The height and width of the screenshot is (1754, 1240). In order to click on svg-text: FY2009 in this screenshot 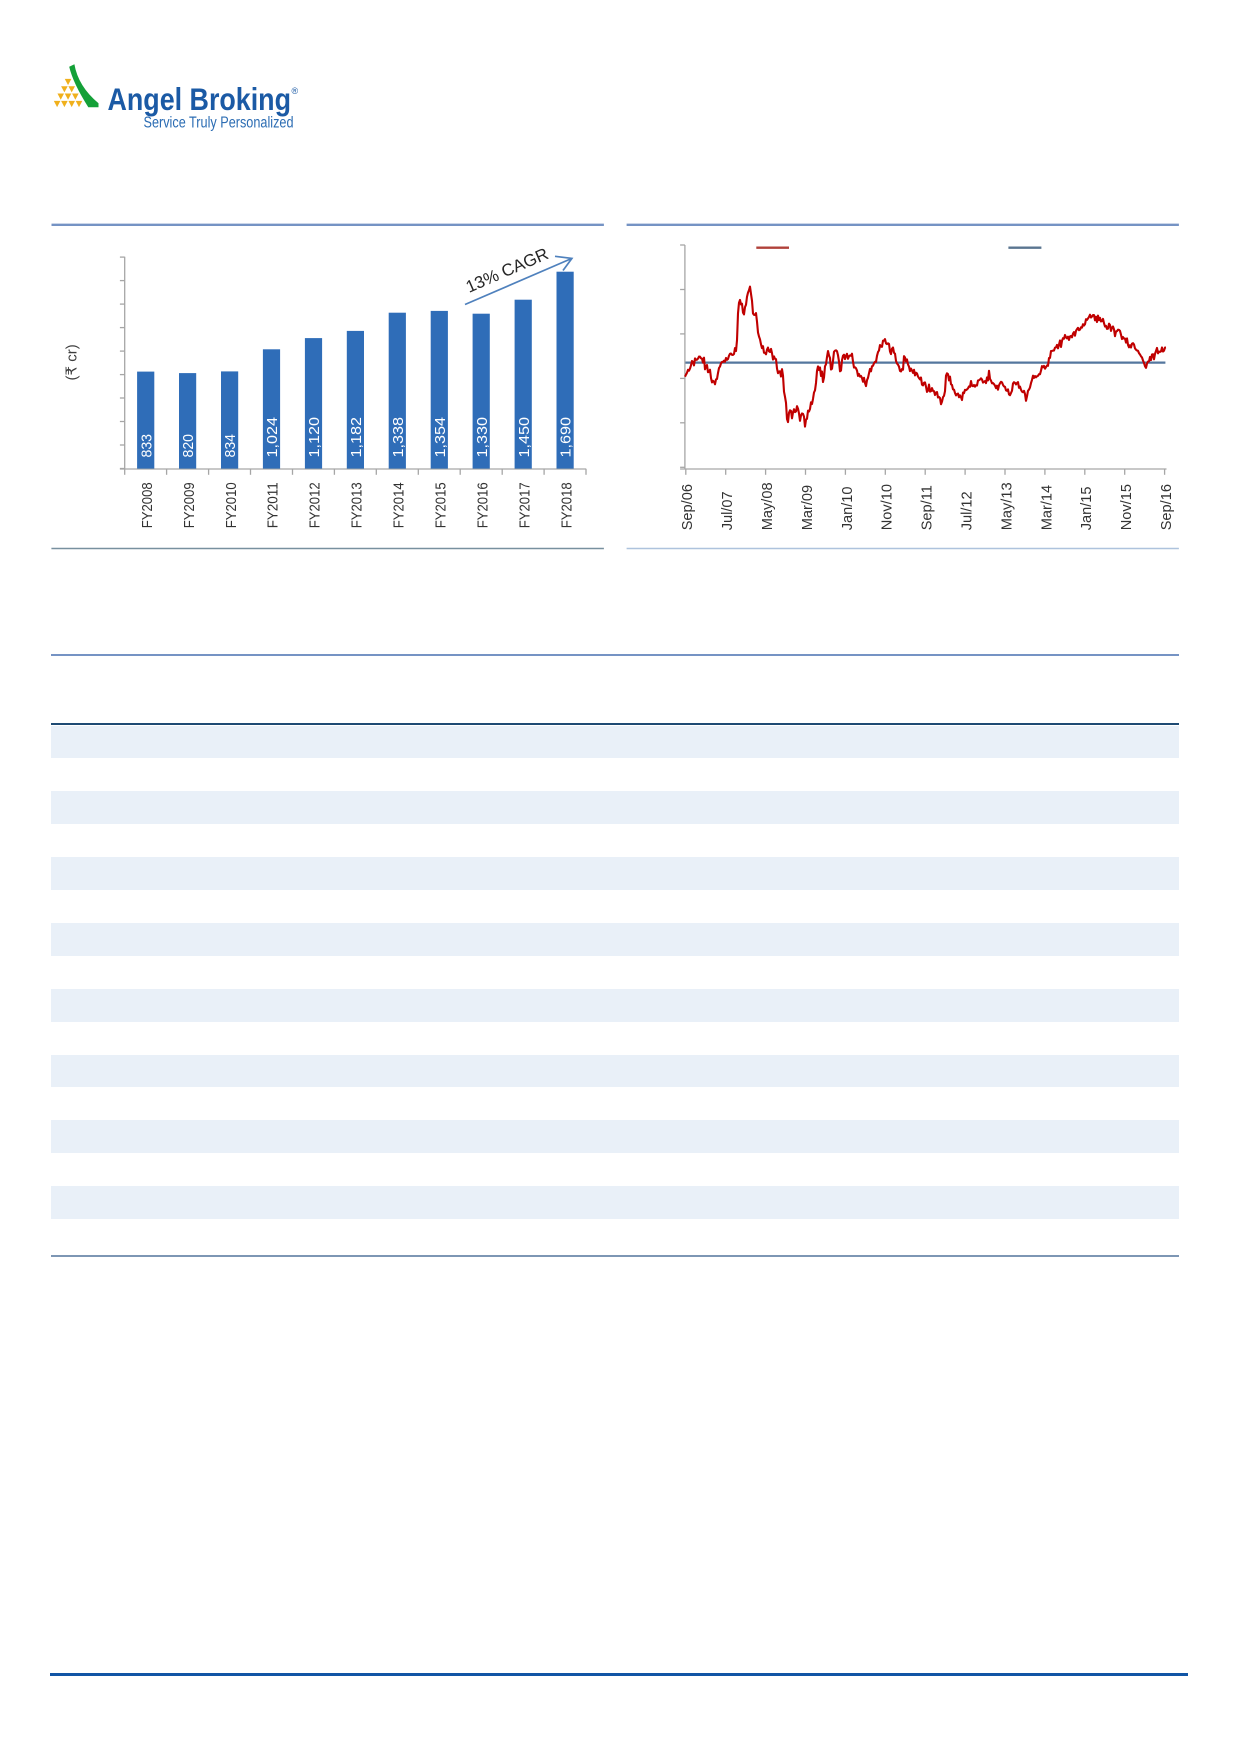, I will do `click(189, 505)`.